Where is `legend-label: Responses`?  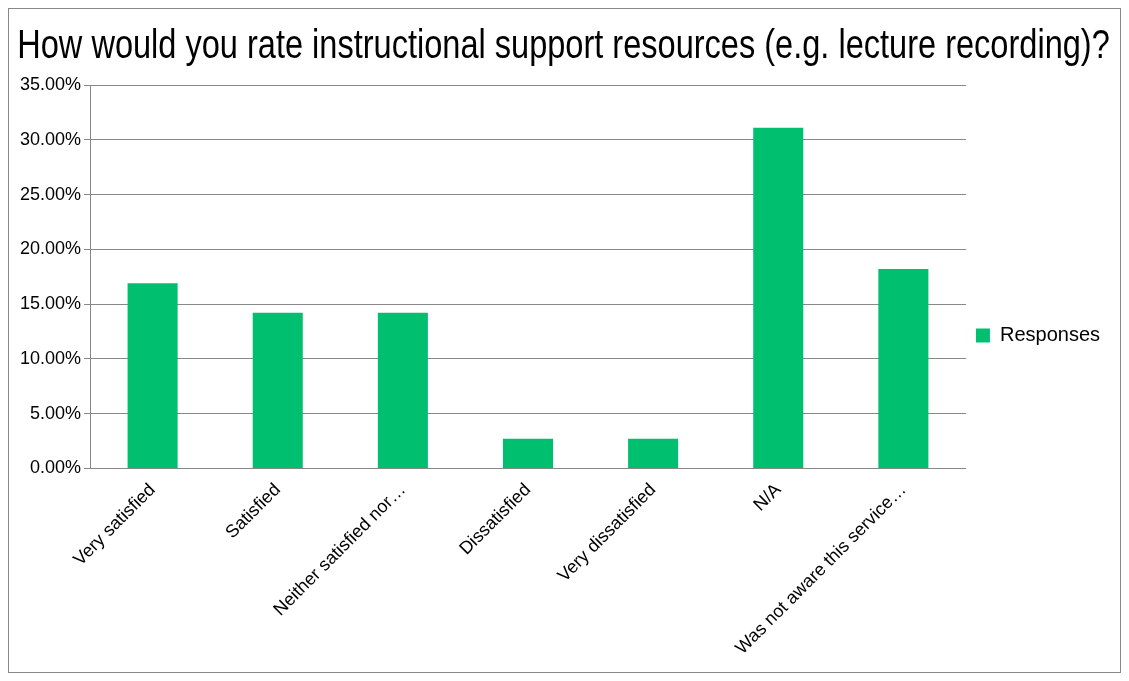
legend-label: Responses is located at coordinates (1049, 334).